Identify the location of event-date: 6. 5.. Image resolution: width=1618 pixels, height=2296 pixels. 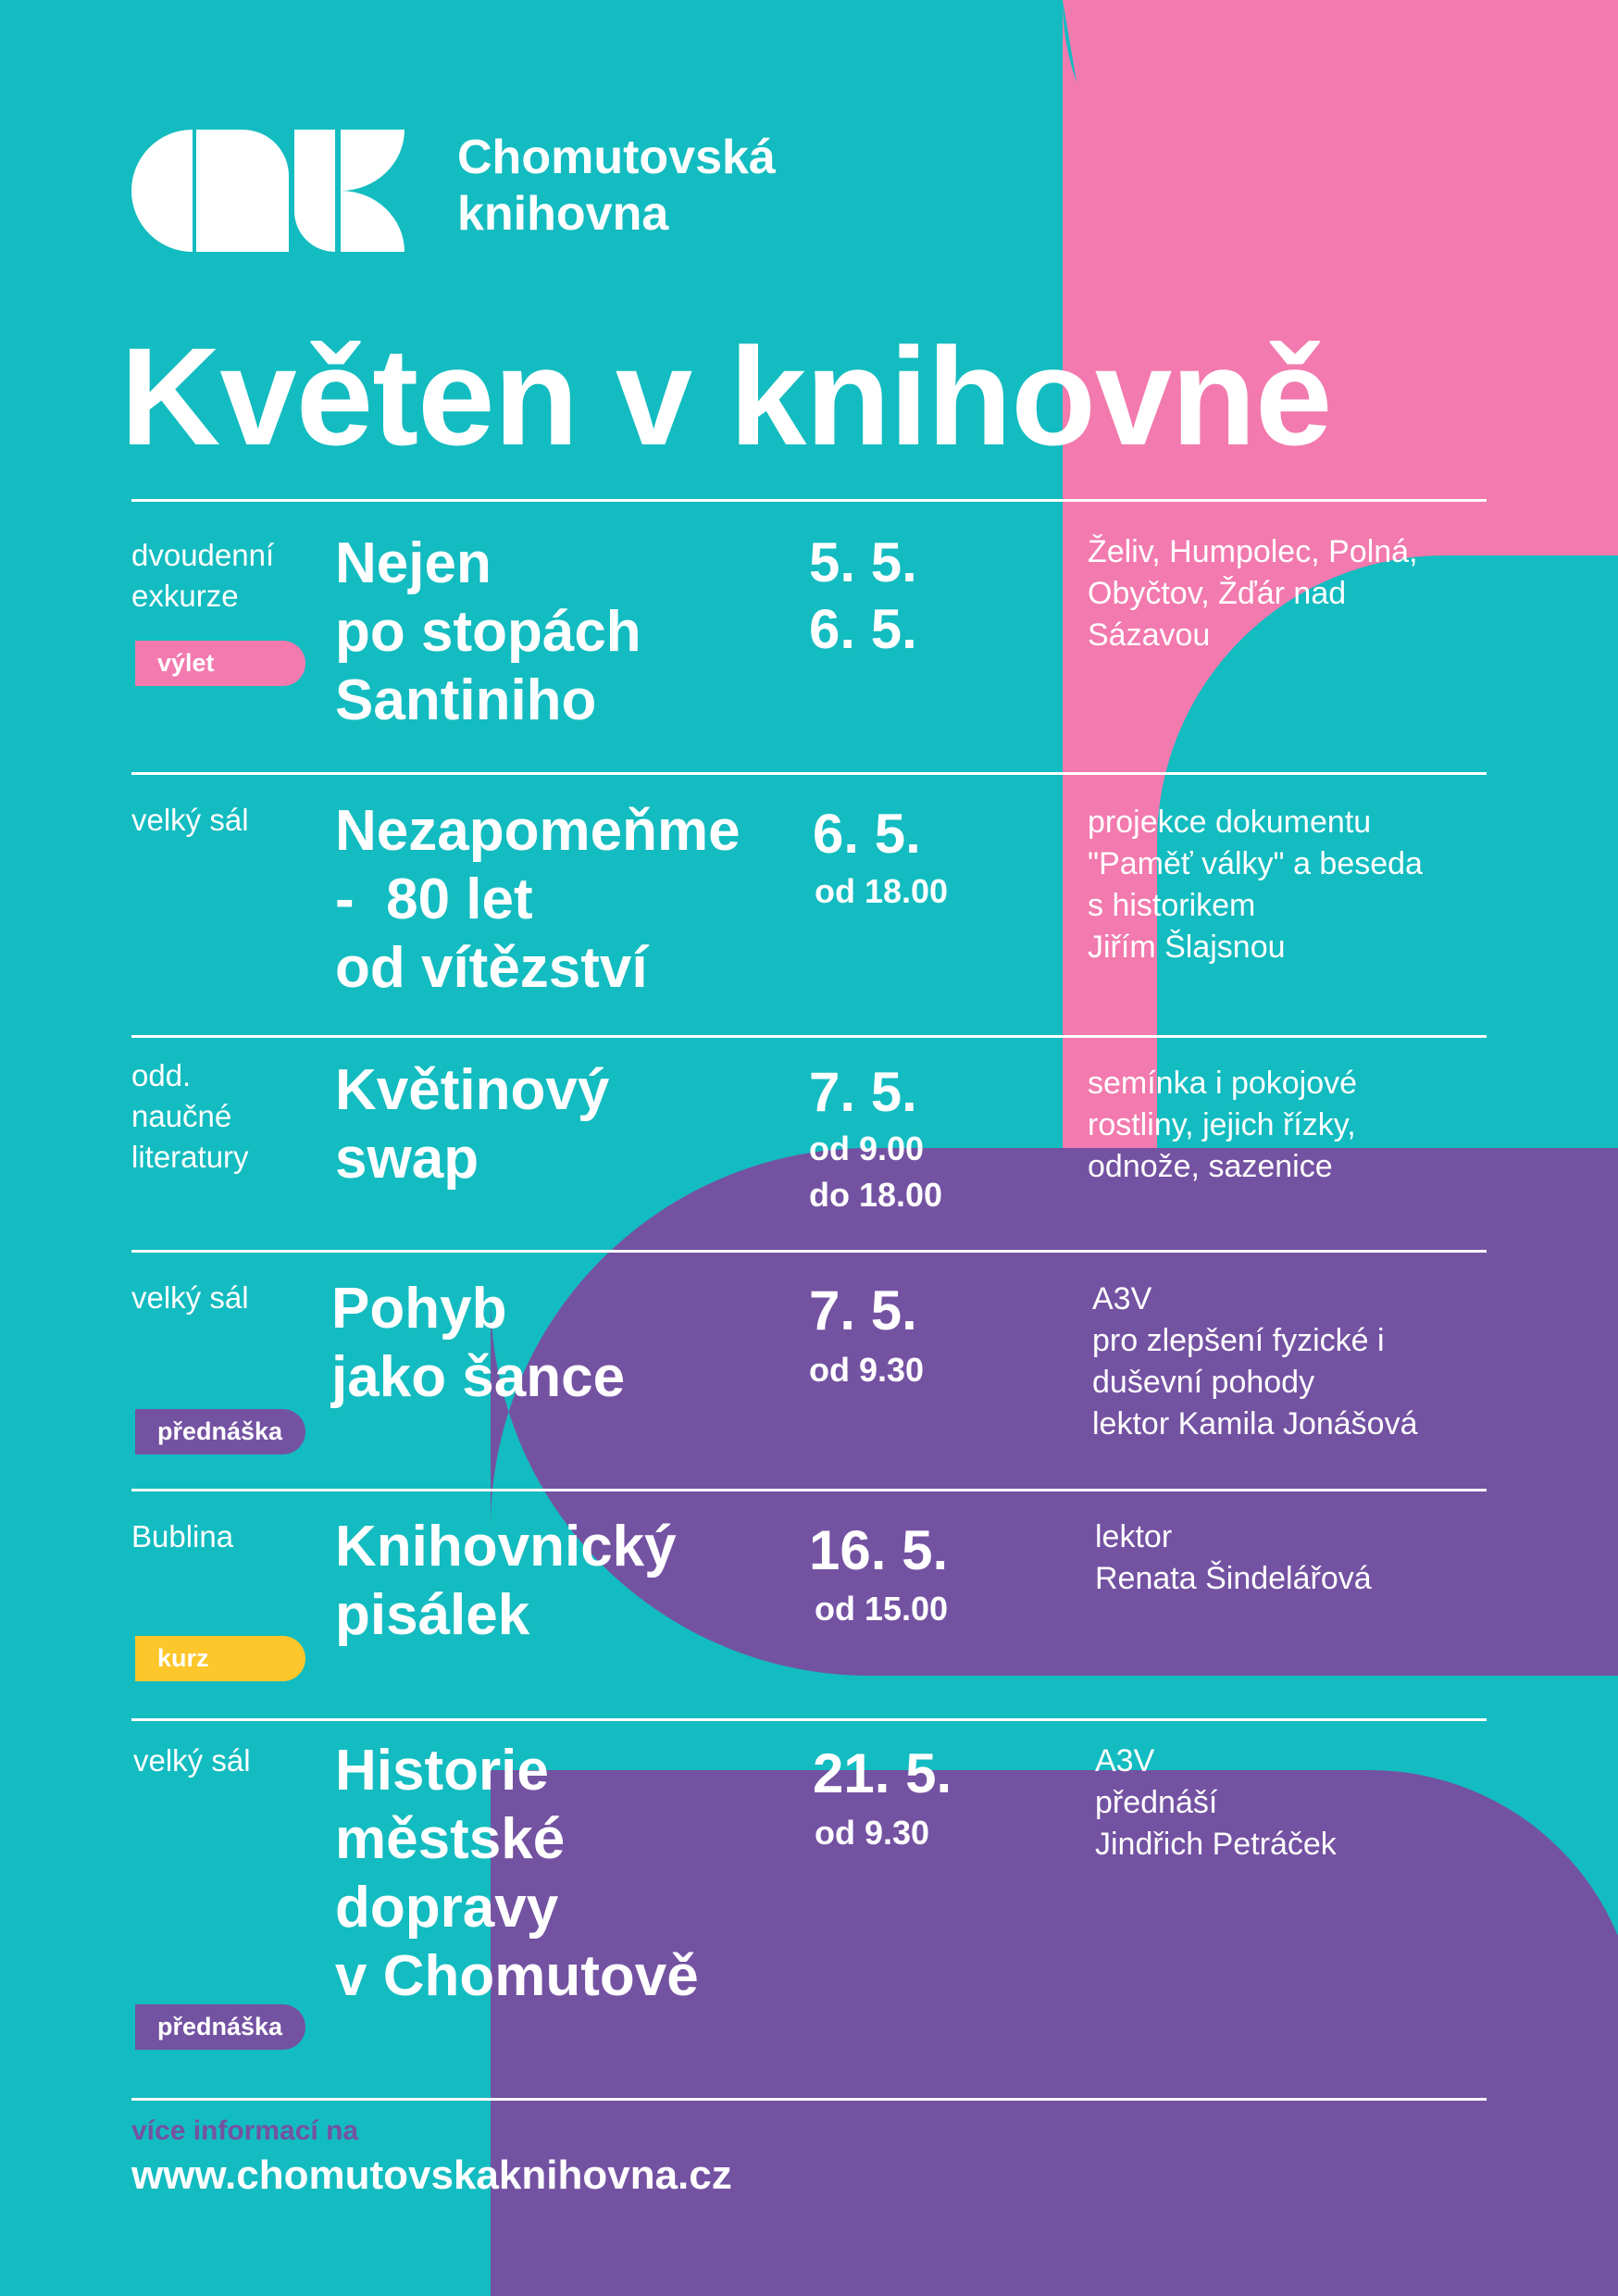
(867, 834).